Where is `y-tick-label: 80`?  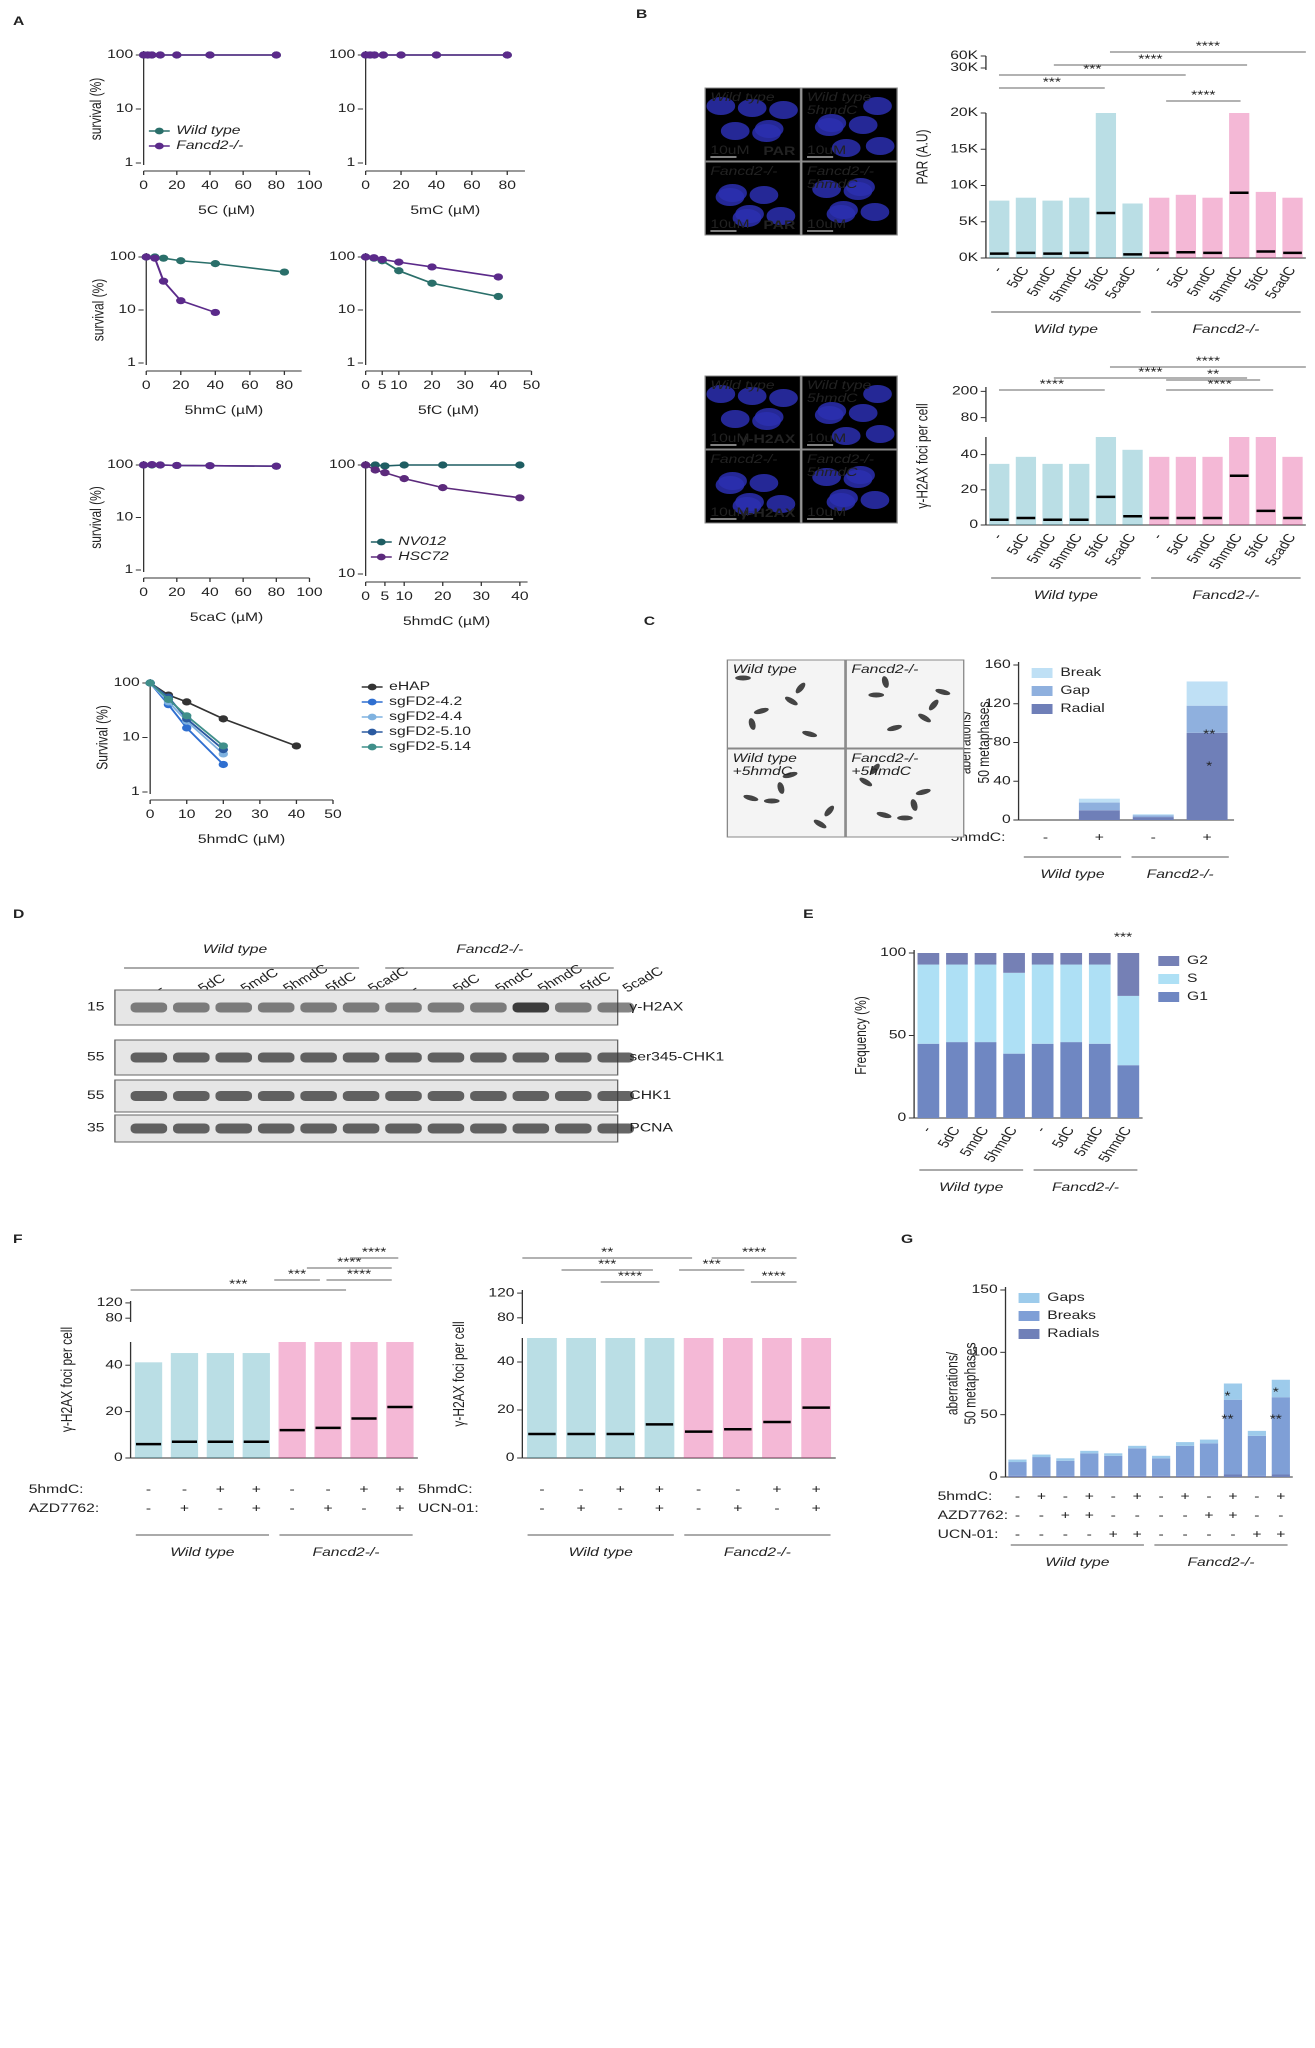
y-tick-label: 80 is located at coordinates (1002, 741).